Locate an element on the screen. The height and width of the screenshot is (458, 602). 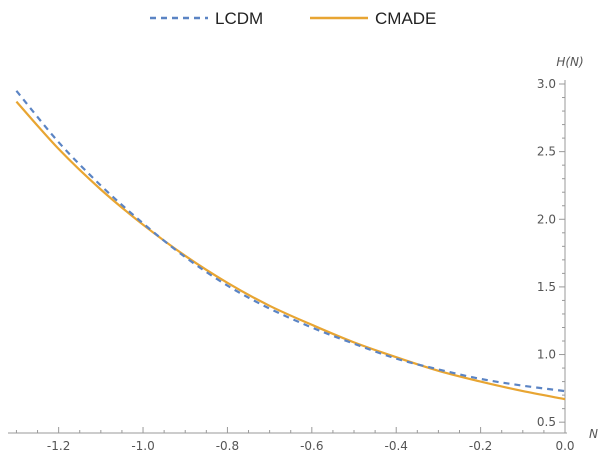
y-tick-label: 1.0 is located at coordinates (546, 355).